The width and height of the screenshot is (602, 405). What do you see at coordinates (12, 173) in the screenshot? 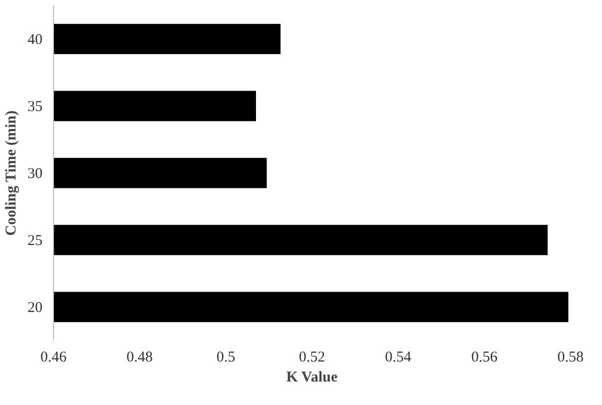
I see `y-axis-title: Cooling Time (min)` at bounding box center [12, 173].